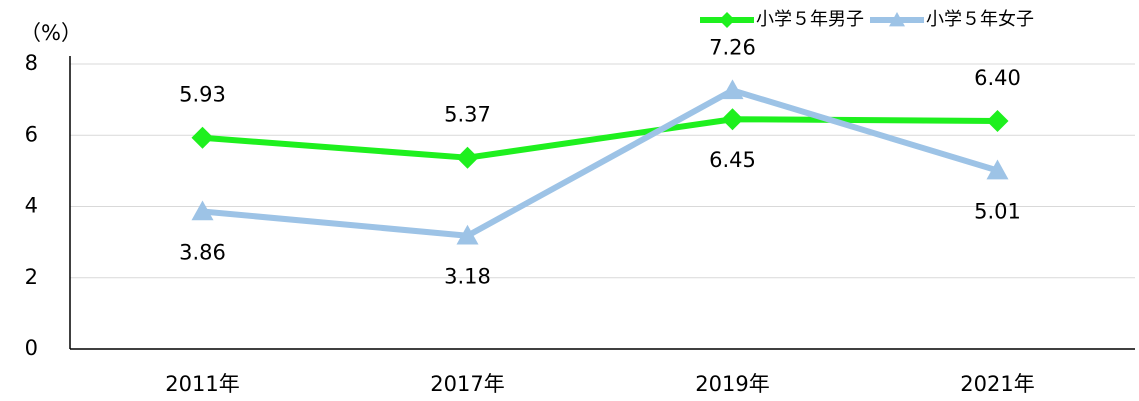 The image size is (1139, 401). I want to click on data-label: 5.01, so click(997, 212).